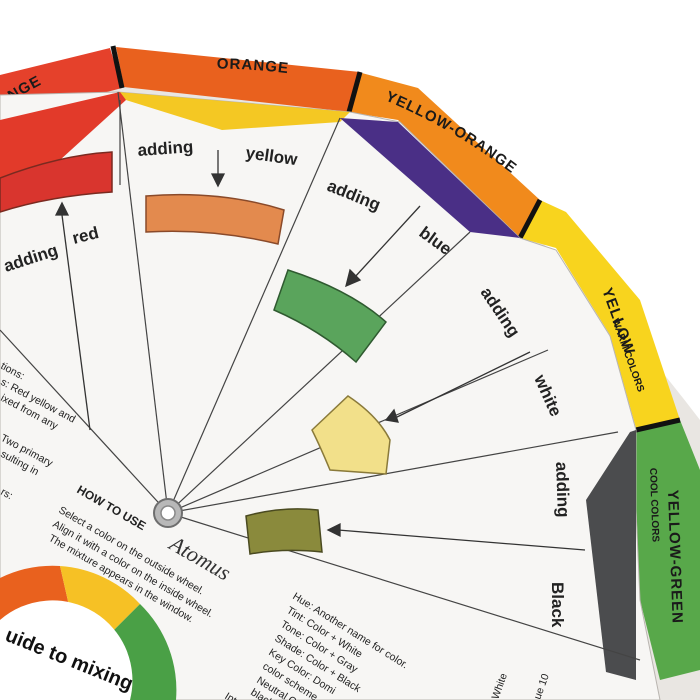 This screenshot has width=700, height=700. I want to click on inner-violet-wedge, so click(430, 178).